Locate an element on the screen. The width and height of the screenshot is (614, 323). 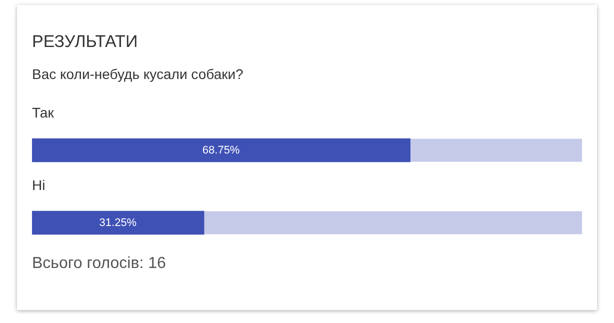
chart-title: РЕЗУЛЬТАТИ is located at coordinates (85, 42).